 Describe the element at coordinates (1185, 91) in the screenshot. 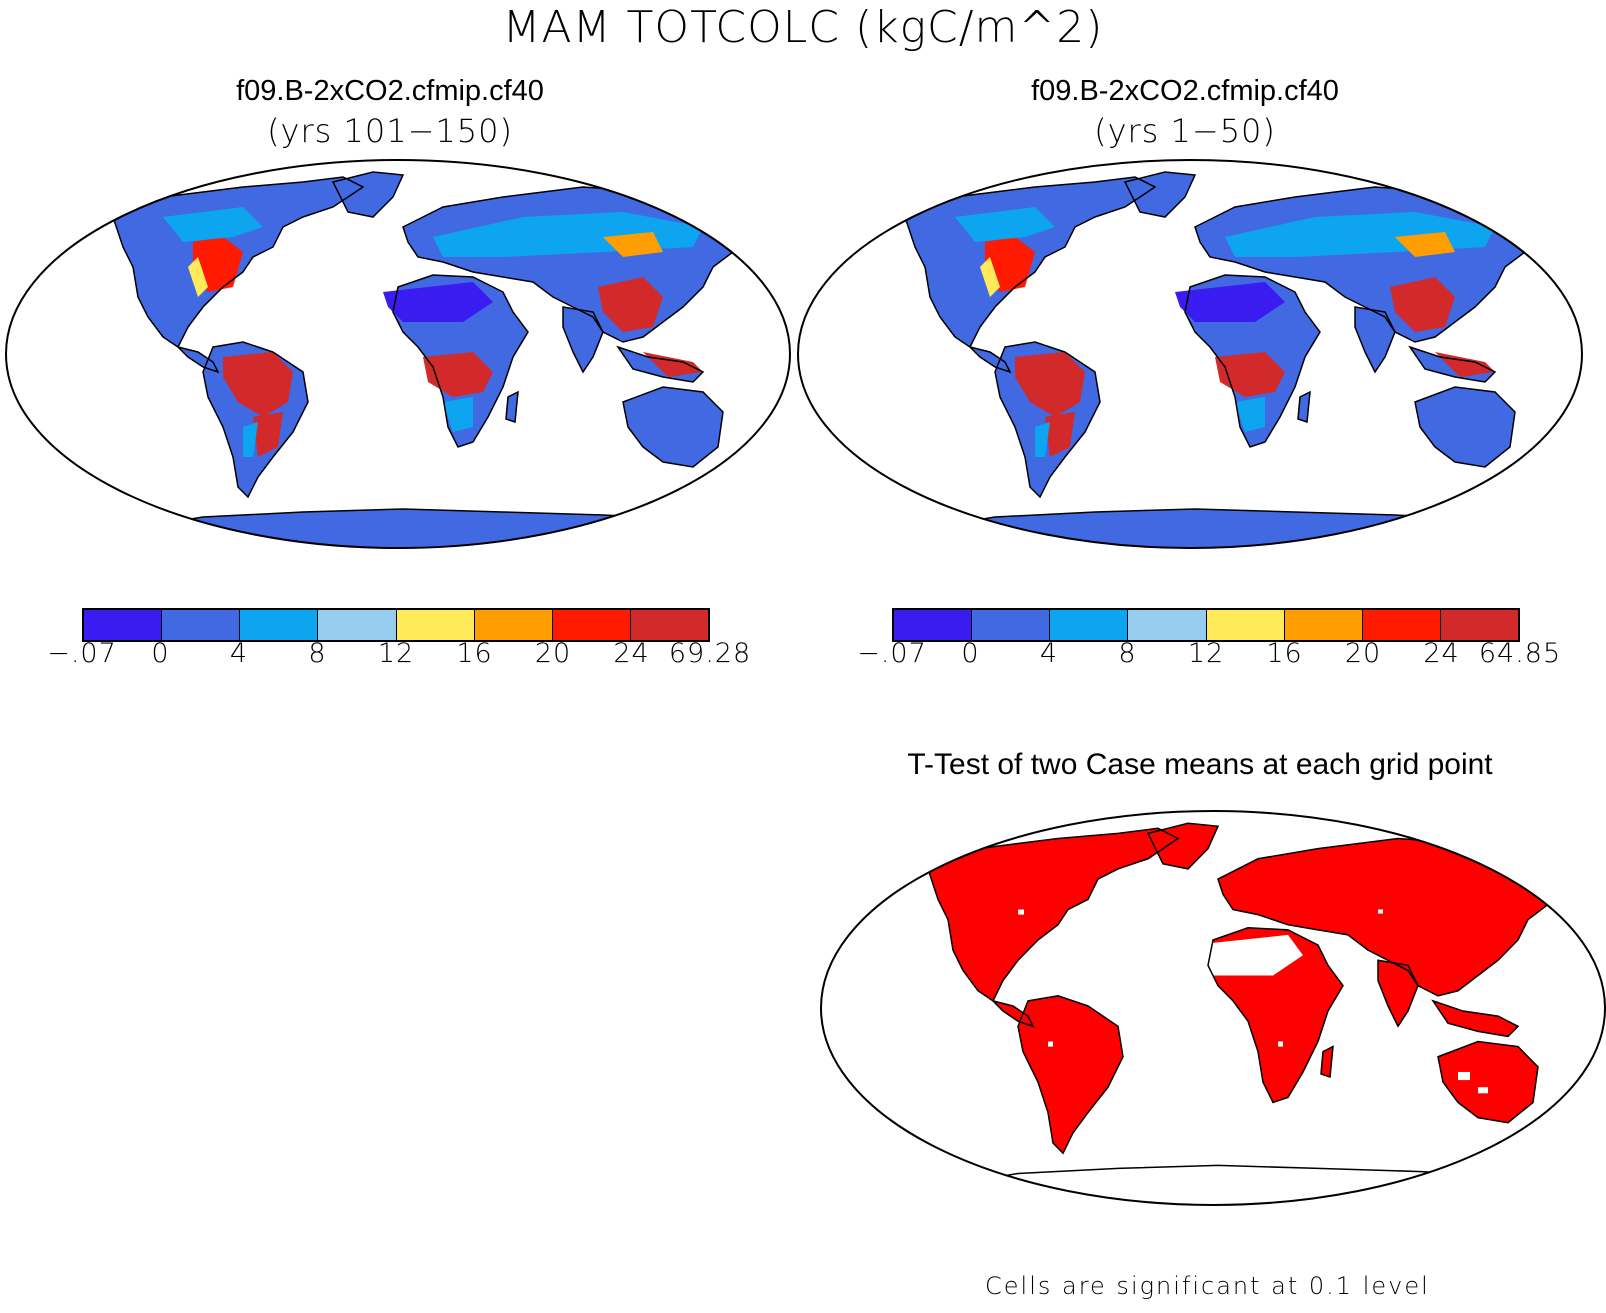

I see `right-panel-case: f09.B-2xCO2.cfmip.cf40` at that location.